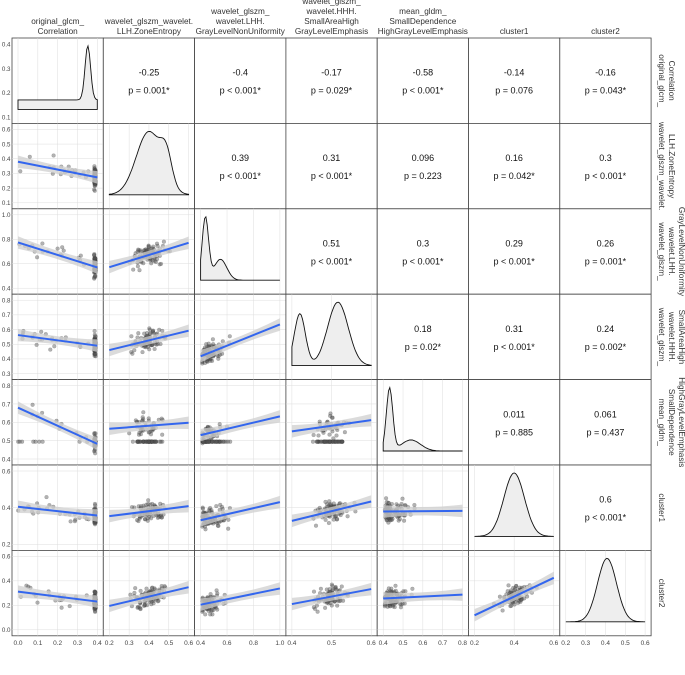 This screenshot has width=685, height=675. What do you see at coordinates (661, 507) in the screenshot?
I see `row-label-5: cluster1` at bounding box center [661, 507].